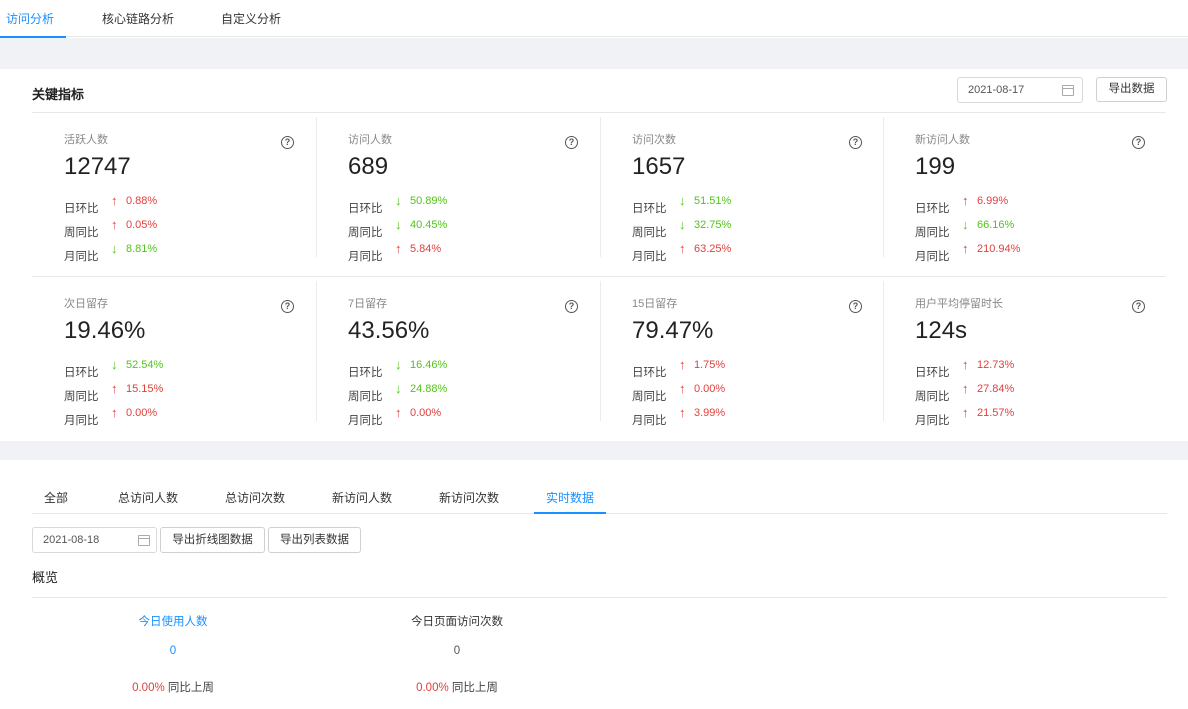 The height and width of the screenshot is (709, 1188). Describe the element at coordinates (1131, 89) in the screenshot. I see `export-data-button: 导出数据` at that location.